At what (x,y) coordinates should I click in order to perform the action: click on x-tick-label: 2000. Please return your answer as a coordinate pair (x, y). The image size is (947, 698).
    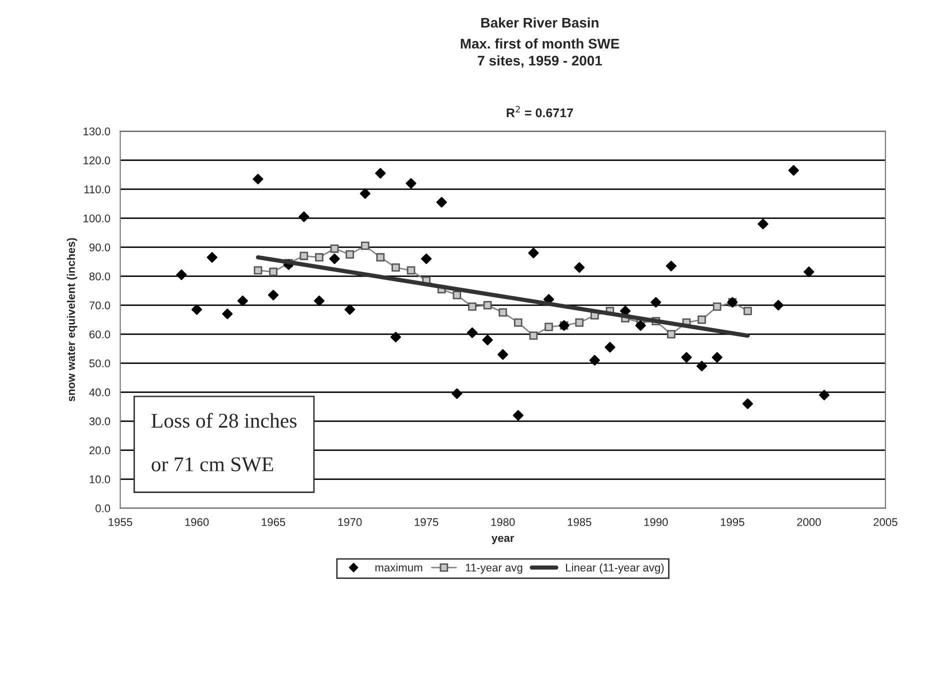
    Looking at the image, I should click on (809, 522).